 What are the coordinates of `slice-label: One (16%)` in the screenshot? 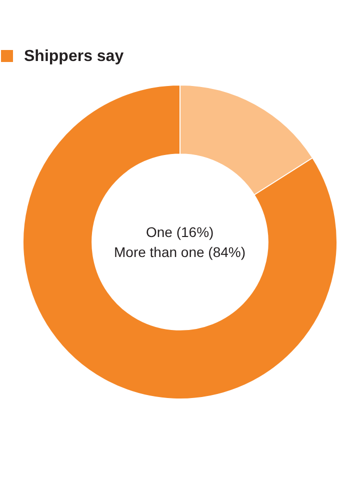 It's located at (180, 232).